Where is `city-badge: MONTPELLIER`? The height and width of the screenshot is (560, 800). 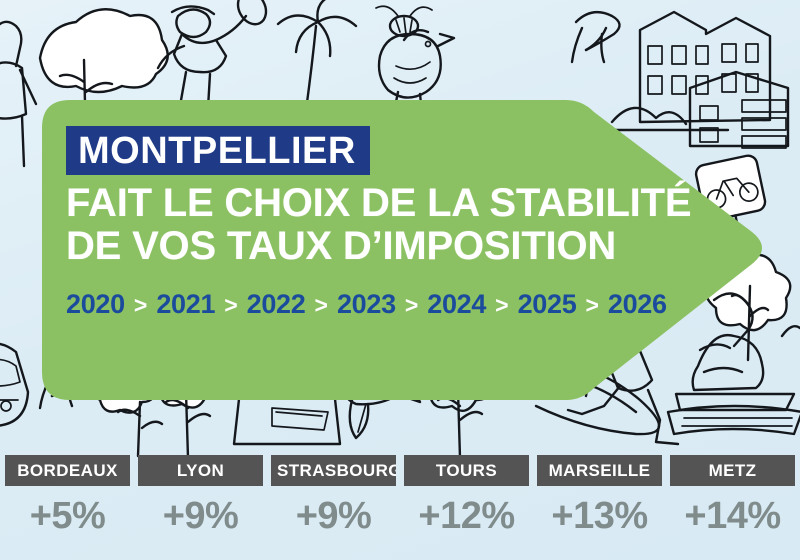
city-badge: MONTPELLIER is located at coordinates (218, 151).